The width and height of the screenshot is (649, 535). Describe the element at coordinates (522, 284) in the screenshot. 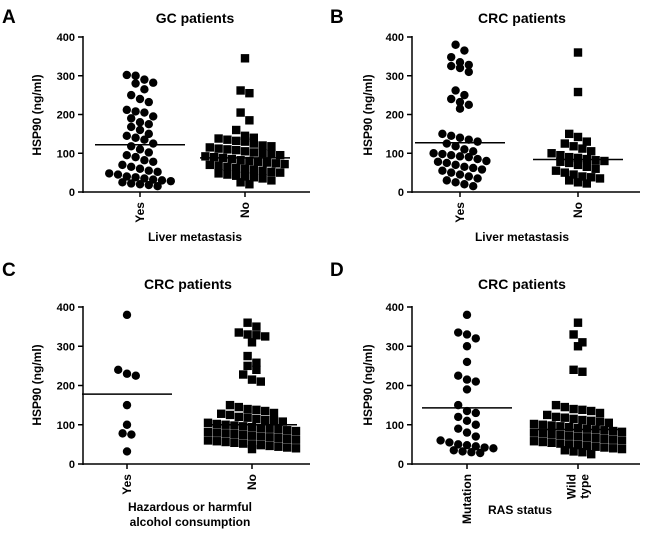

I see `panel-title: CRC patients` at that location.